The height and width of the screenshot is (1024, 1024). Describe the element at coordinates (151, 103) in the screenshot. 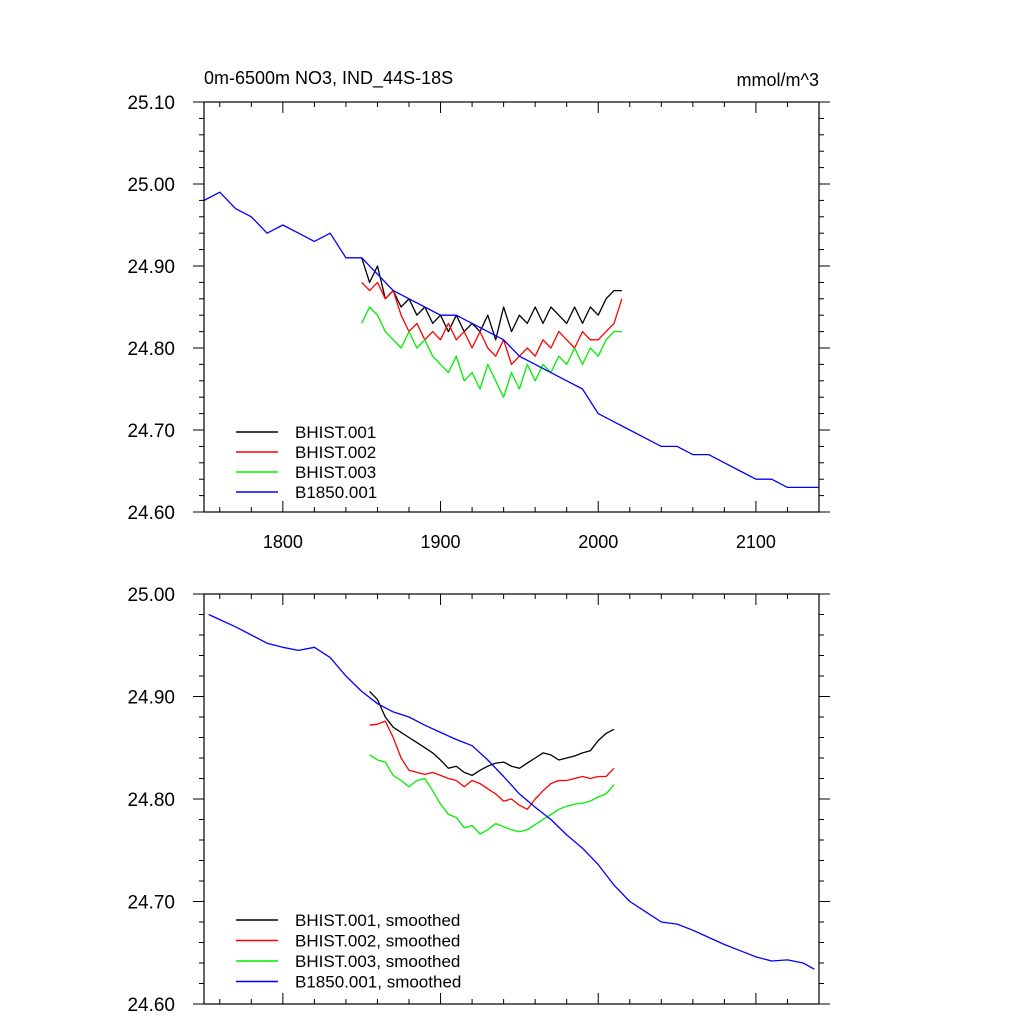

I see `y-tick-label-top: 25.10` at that location.